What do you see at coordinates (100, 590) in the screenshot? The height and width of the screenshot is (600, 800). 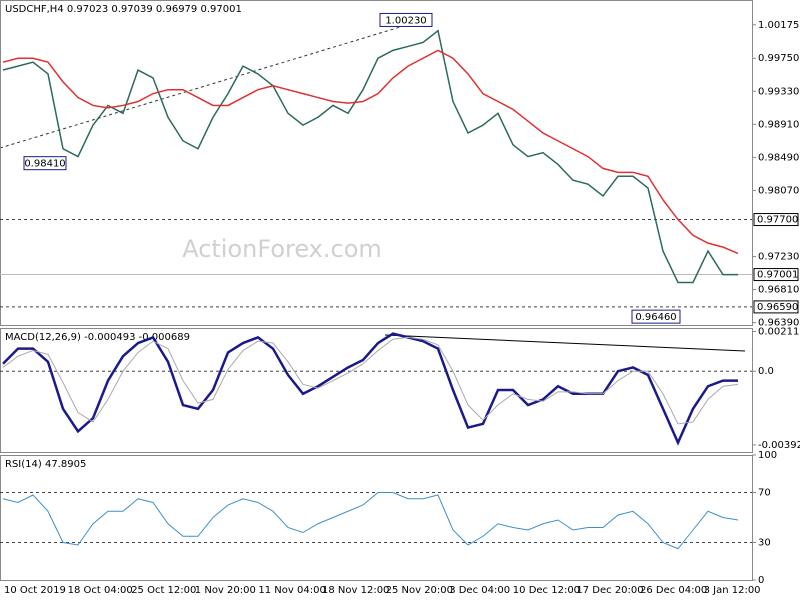 I see `x-tick-label: 18 Oct 04:00` at bounding box center [100, 590].